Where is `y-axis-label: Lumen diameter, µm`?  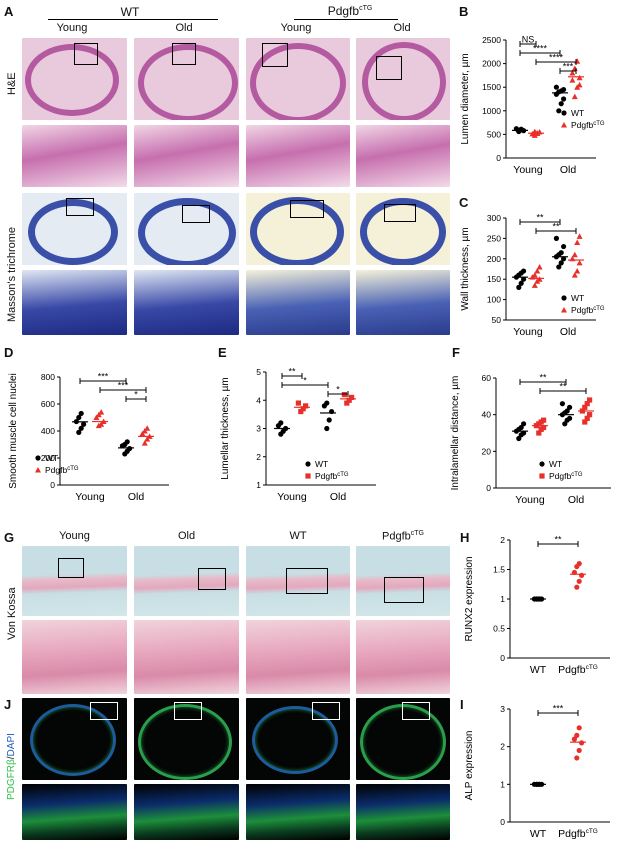 y-axis-label: Lumen diameter, µm is located at coordinates (465, 98).